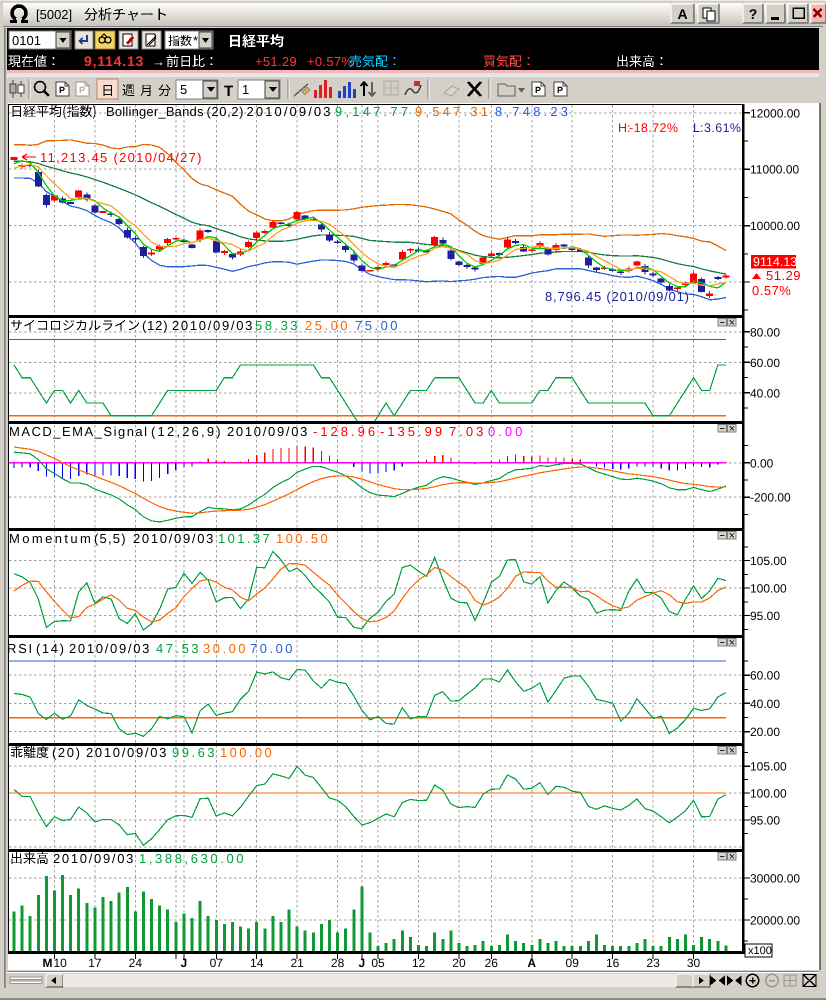  Describe the element at coordinates (272, 648) in the screenshot. I see `svg-text: 70.00` at that location.